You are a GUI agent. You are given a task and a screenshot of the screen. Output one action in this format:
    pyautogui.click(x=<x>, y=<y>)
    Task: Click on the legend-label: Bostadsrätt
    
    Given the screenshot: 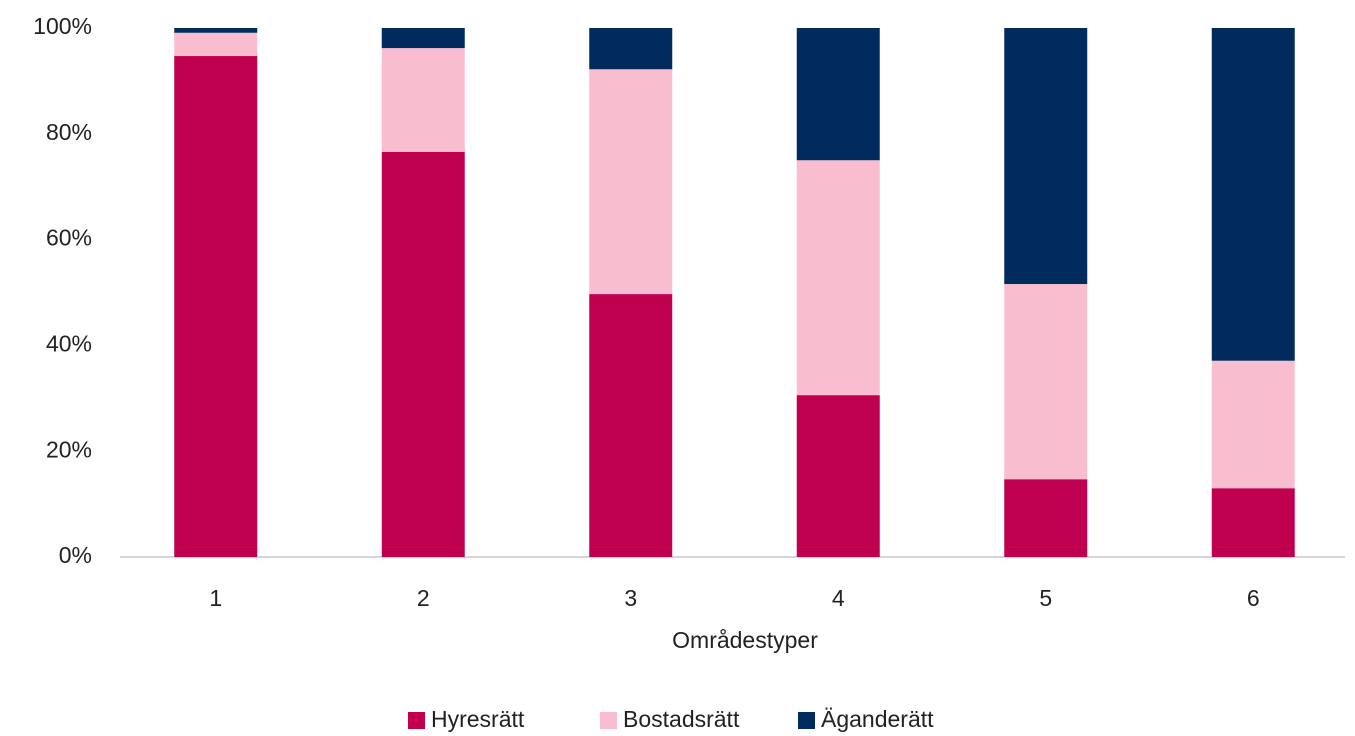 What is the action you would take?
    pyautogui.click(x=681, y=719)
    